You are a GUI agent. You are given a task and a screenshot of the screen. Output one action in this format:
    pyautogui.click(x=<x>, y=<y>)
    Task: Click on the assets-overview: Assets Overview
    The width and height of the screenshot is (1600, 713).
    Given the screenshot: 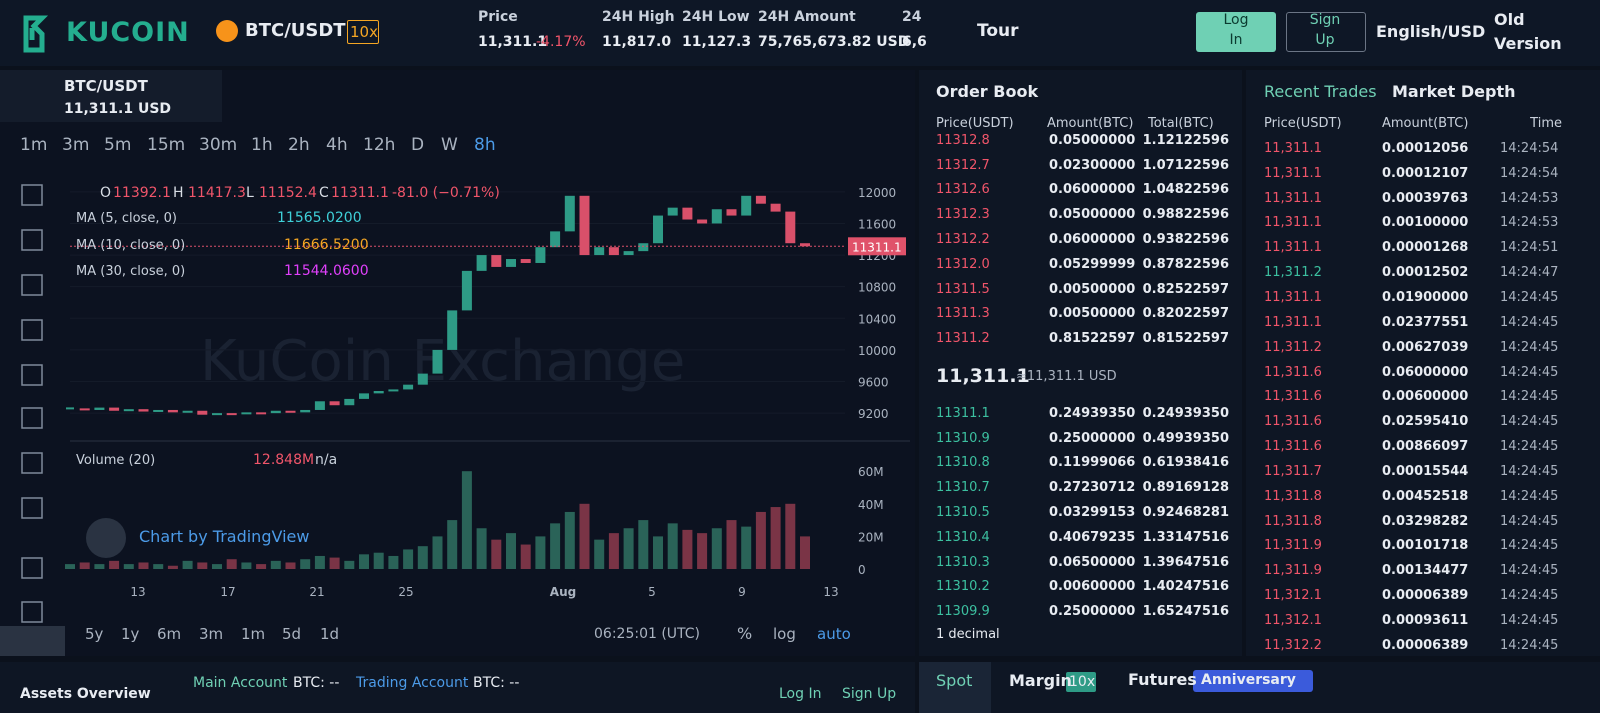 What is the action you would take?
    pyautogui.click(x=85, y=694)
    